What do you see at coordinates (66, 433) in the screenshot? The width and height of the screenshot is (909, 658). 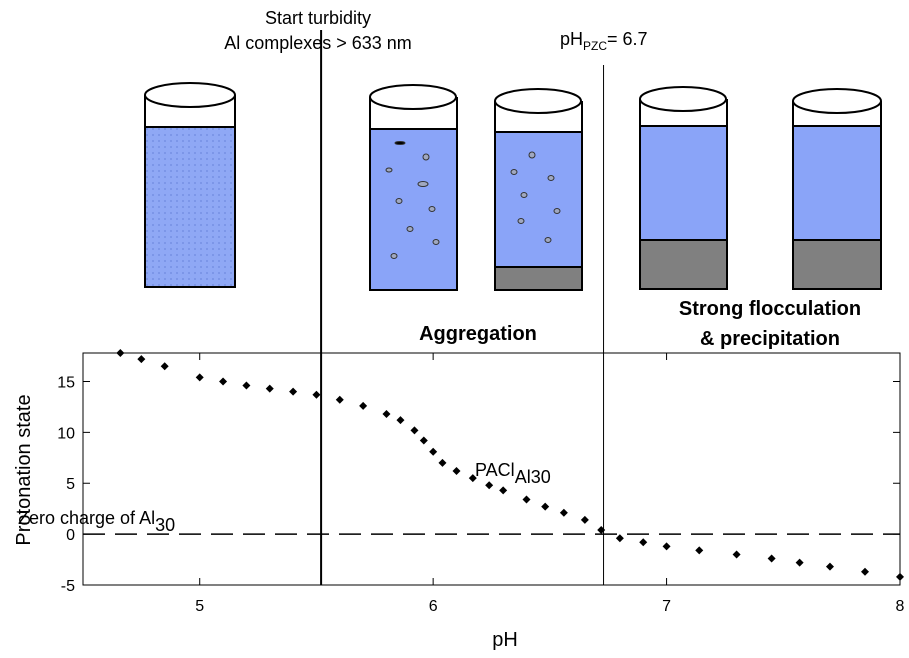 I see `y-tick-label: 10` at bounding box center [66, 433].